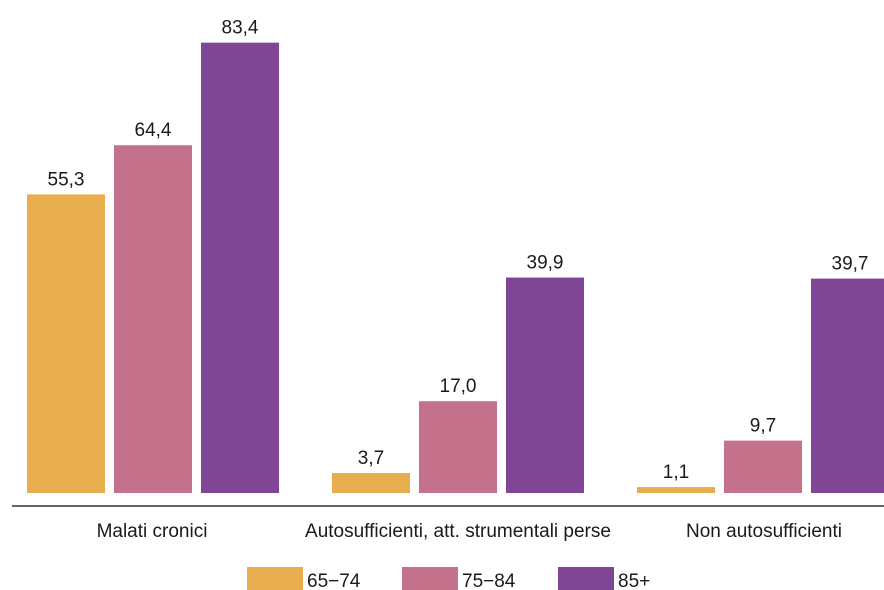  What do you see at coordinates (850, 264) in the screenshot?
I see `value-label-2-2: 39,7` at bounding box center [850, 264].